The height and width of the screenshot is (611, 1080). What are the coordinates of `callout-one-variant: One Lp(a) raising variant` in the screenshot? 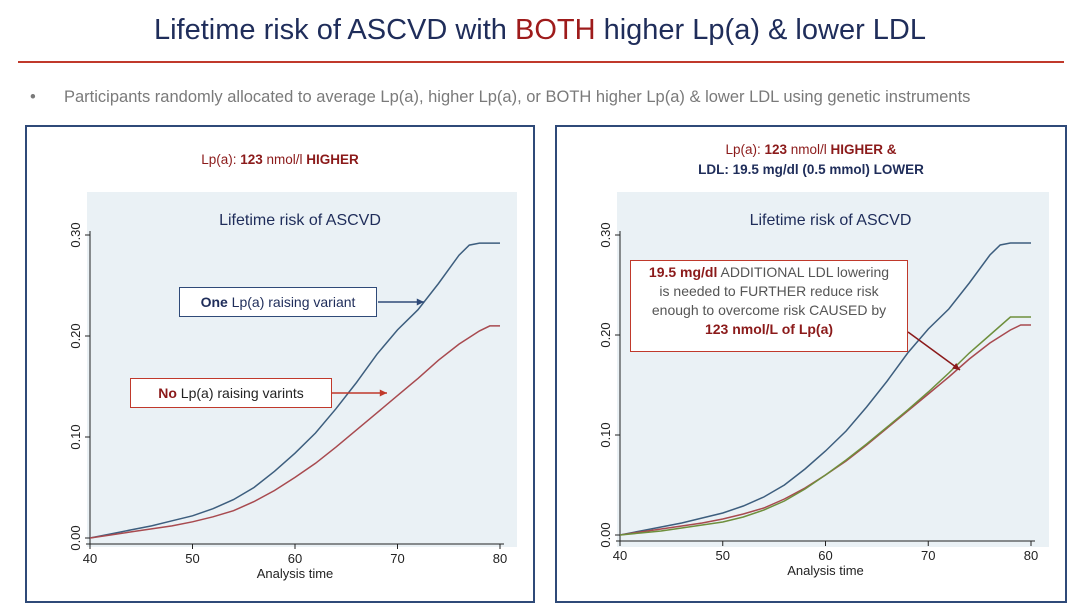 It's located at (278, 302).